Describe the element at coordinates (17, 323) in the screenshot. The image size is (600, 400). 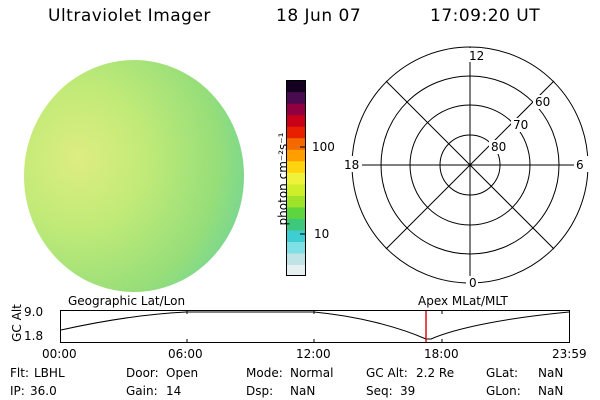
I see `track-ylabel: GC Alt` at that location.